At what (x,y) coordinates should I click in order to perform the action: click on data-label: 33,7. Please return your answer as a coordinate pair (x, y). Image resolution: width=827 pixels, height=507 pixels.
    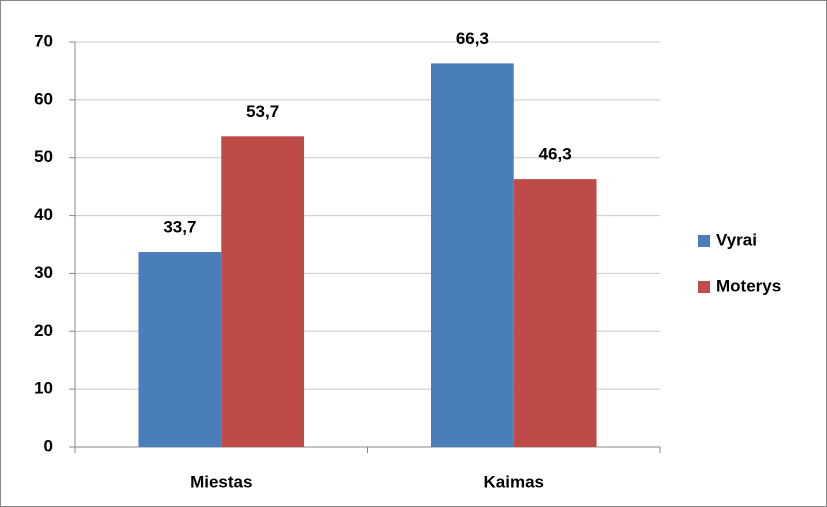
    Looking at the image, I should click on (179, 227).